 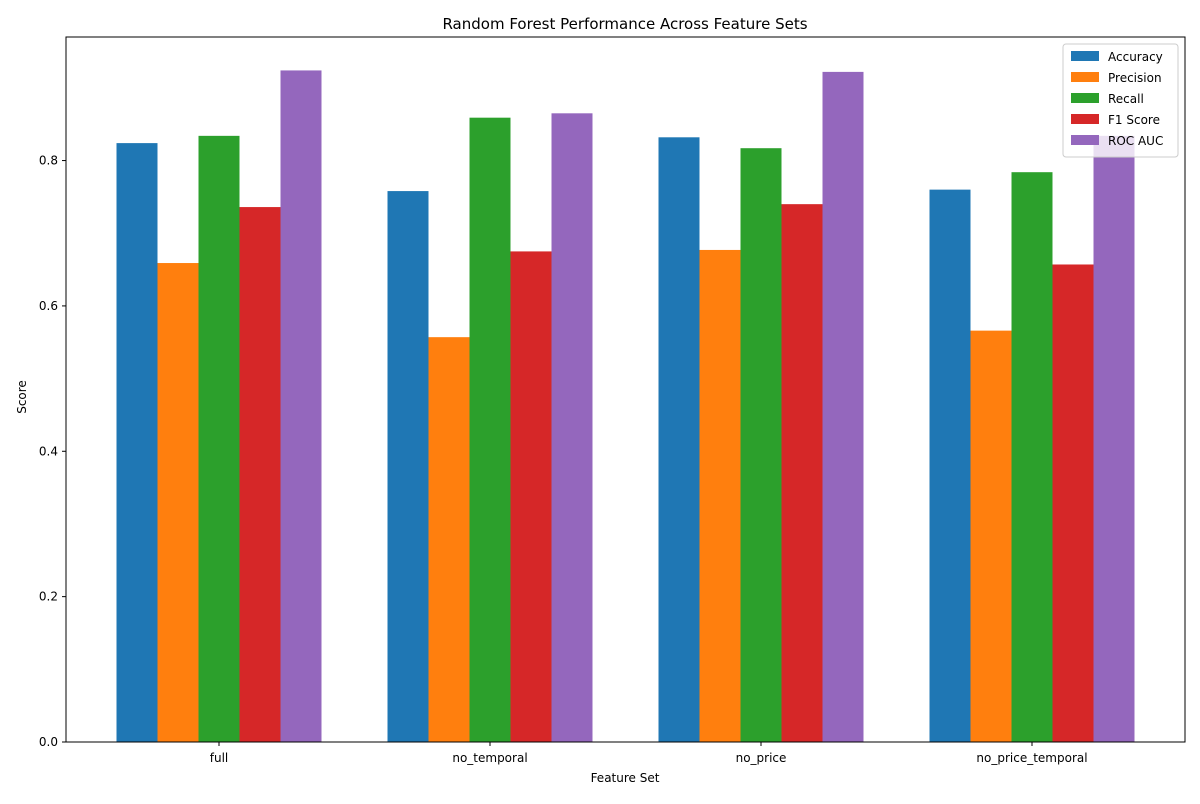 I want to click on bar-f1-score-no_temporal, so click(x=531, y=496).